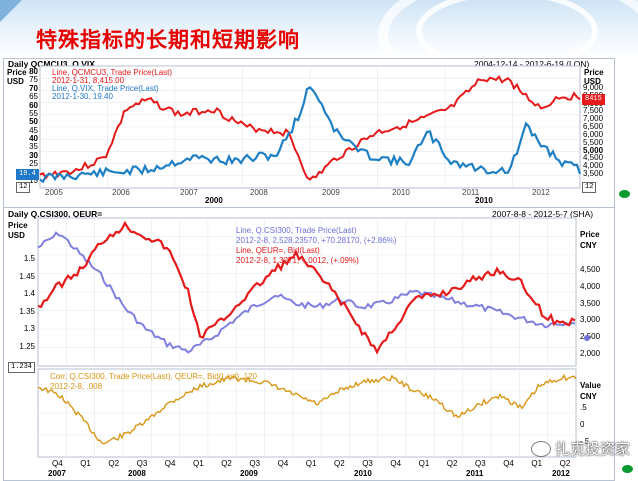 The image size is (638, 481). I want to click on year-label-3: 2010, so click(363, 473).